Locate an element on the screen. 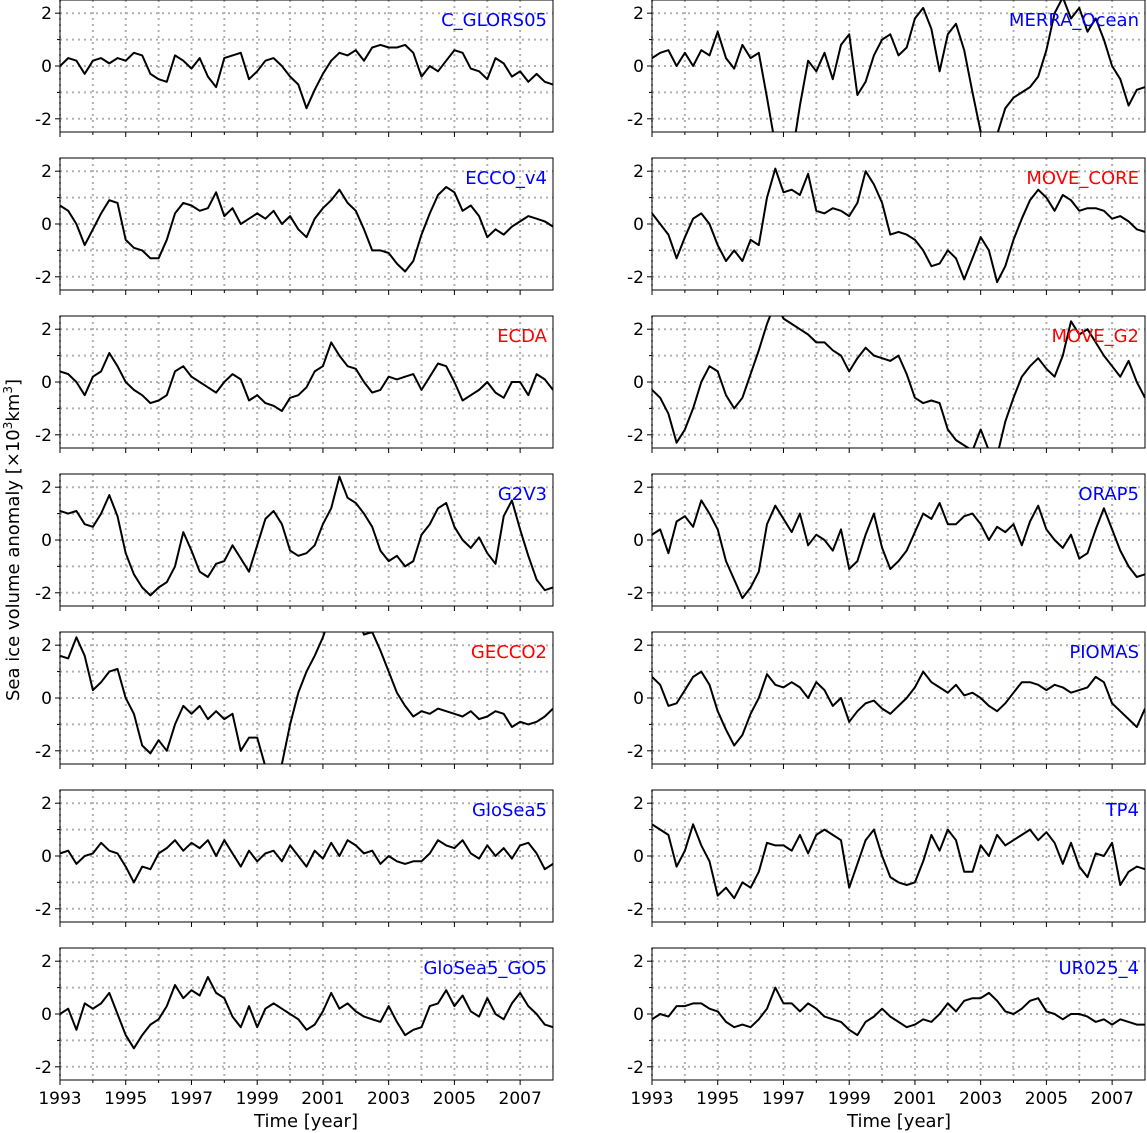  panel-move-core: -2 0 2 MOVE_CORE is located at coordinates (886, 226).